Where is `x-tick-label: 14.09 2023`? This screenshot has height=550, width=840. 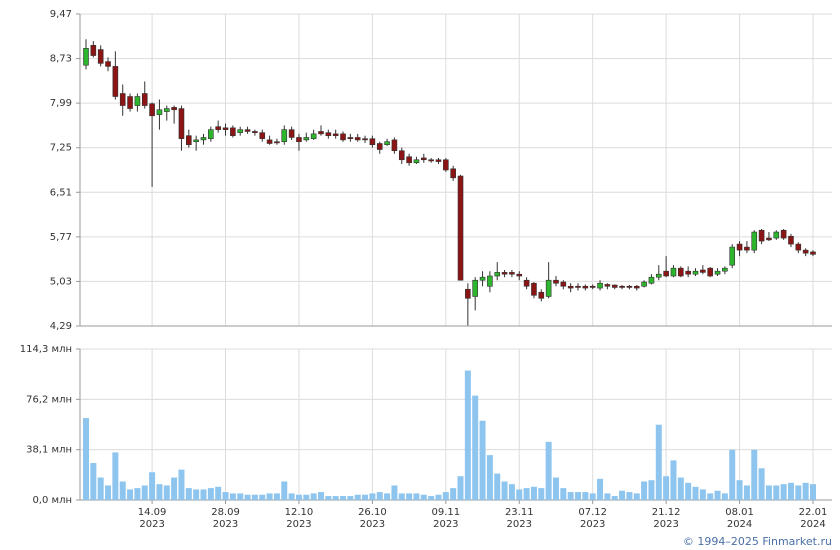 x-tick-label: 14.09 2023 is located at coordinates (152, 518).